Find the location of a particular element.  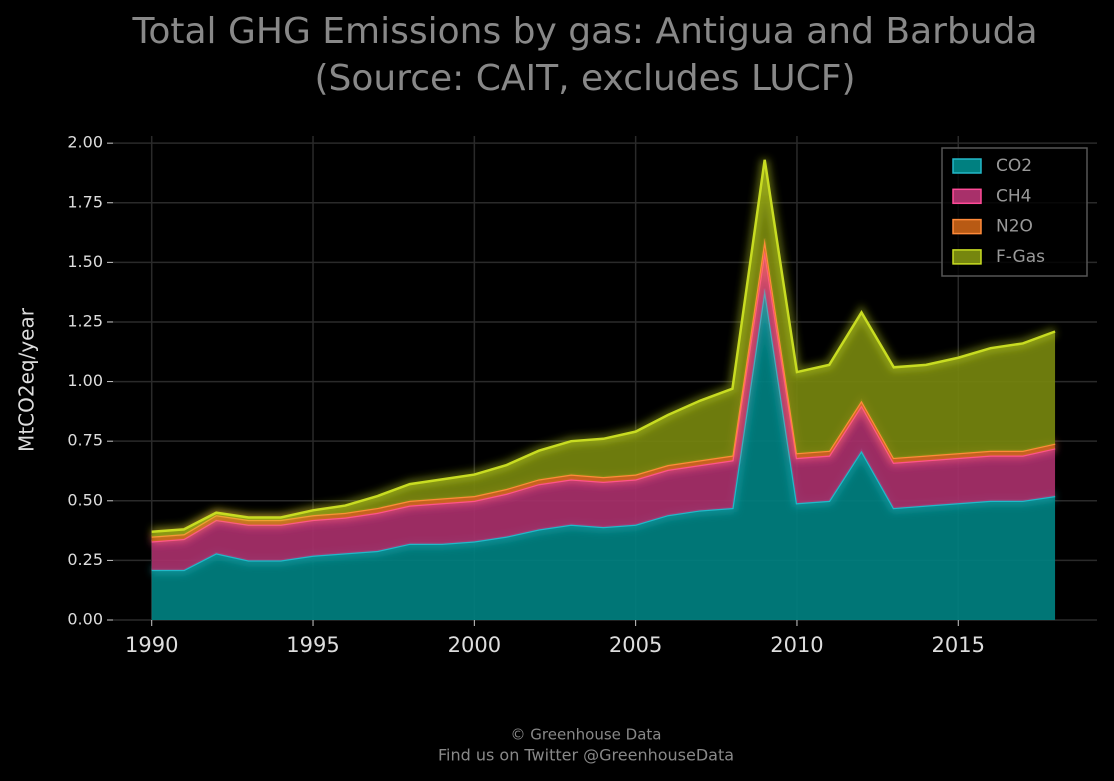

x-tick-label: 1990 is located at coordinates (151, 645).